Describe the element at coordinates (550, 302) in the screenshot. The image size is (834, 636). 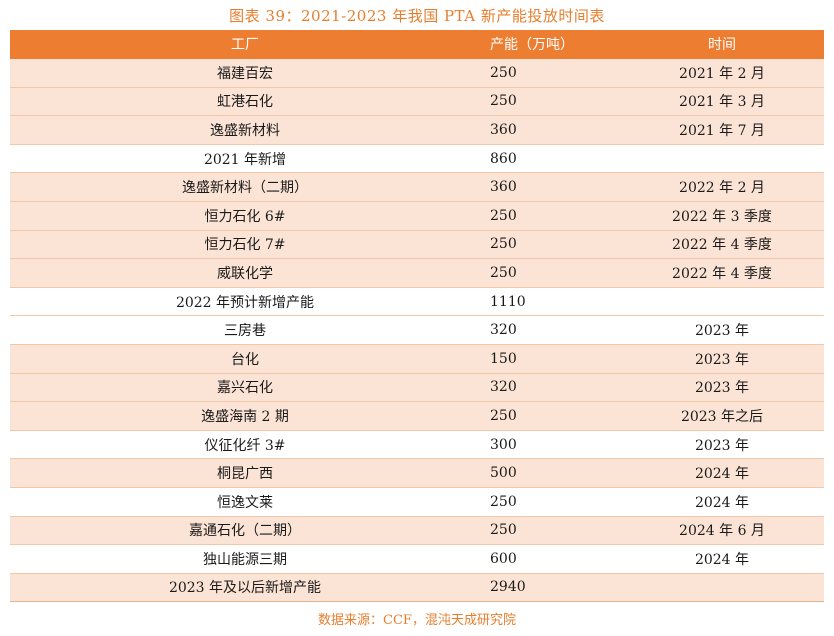
I see `cell-capacity: 1110` at that location.